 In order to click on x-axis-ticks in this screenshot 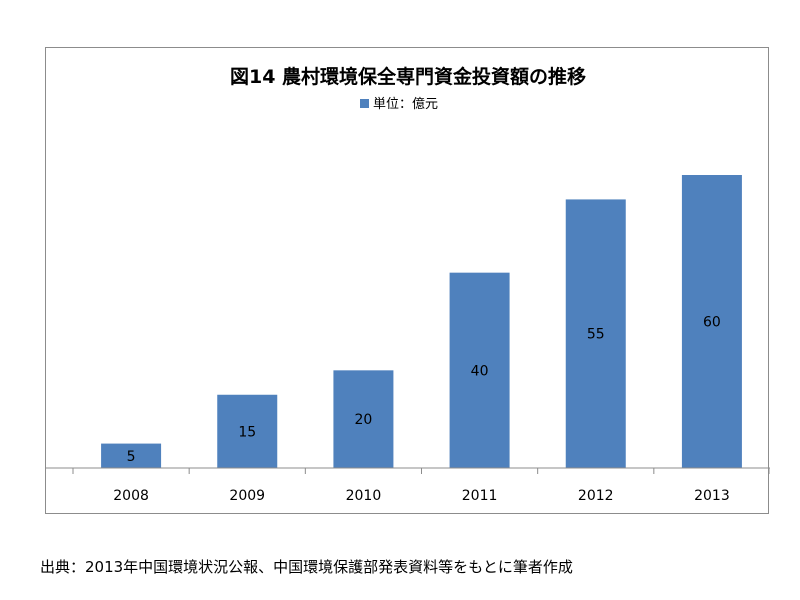, I will do `click(421, 471)`.